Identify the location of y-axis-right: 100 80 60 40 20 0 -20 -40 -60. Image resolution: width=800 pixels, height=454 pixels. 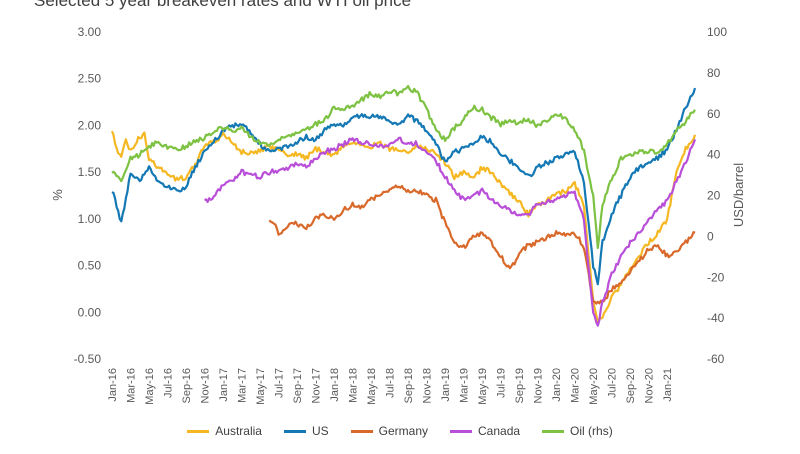
(717, 195).